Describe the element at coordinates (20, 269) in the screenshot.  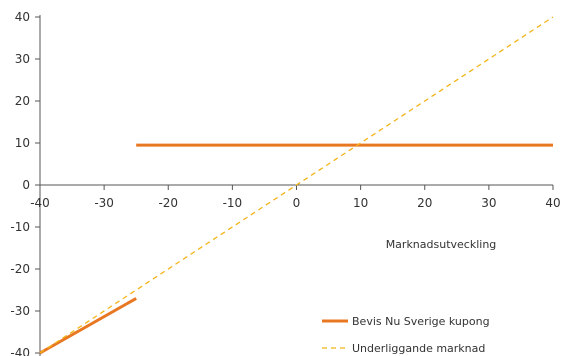
I see `y-tick-label: -20` at that location.